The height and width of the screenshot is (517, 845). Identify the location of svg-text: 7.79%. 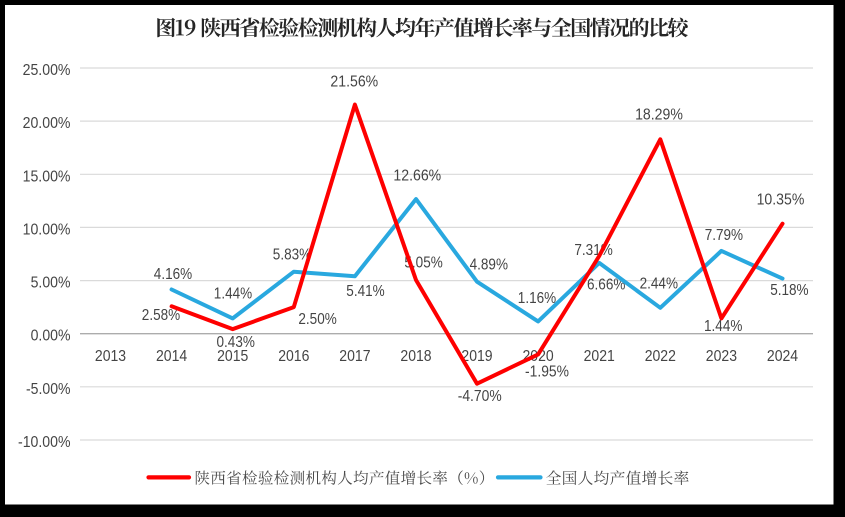
(724, 235).